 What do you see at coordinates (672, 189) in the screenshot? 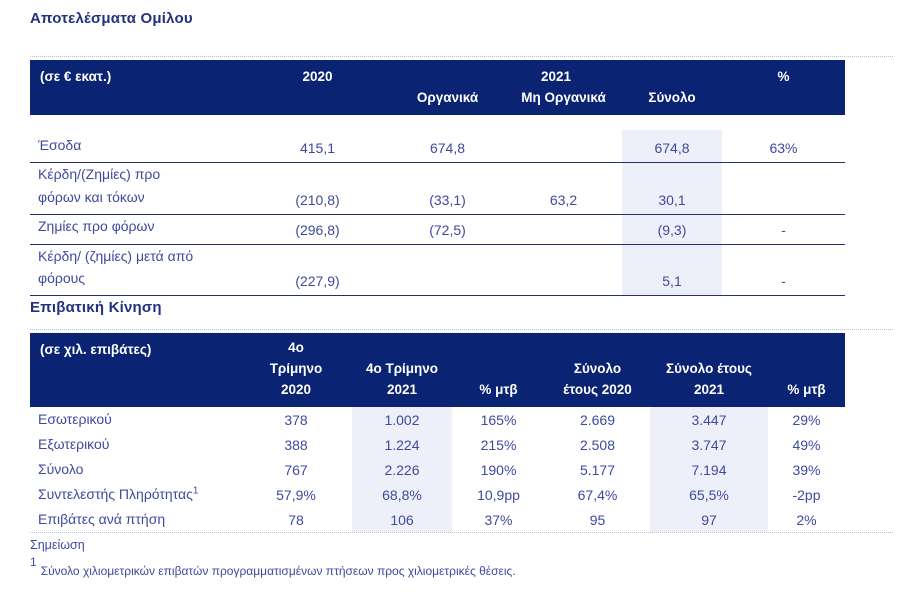
I see `cell-total-highlighted: 30,1` at bounding box center [672, 189].